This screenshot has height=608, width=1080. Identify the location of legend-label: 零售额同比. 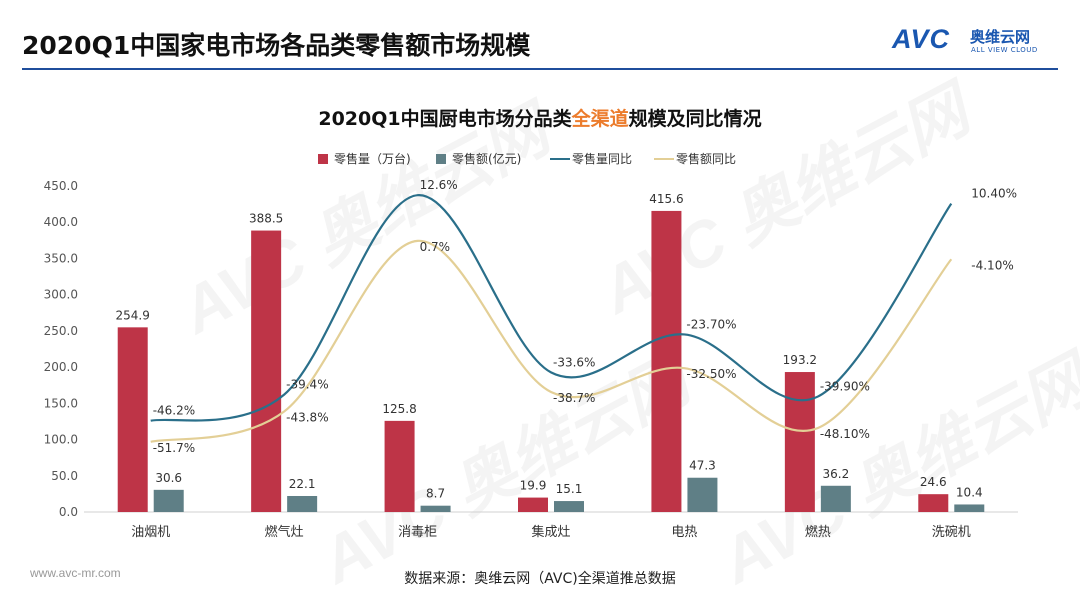
(706, 158).